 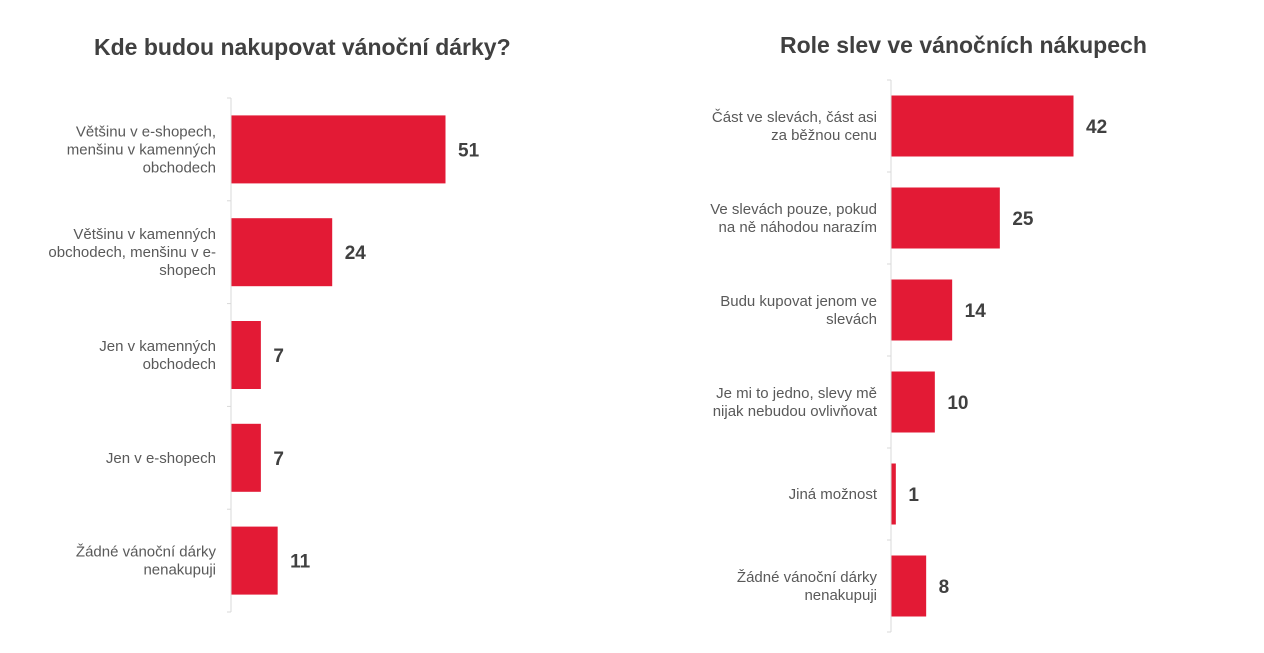 What do you see at coordinates (161, 458) in the screenshot?
I see `left-category-label-4: Jen v e-shopech` at bounding box center [161, 458].